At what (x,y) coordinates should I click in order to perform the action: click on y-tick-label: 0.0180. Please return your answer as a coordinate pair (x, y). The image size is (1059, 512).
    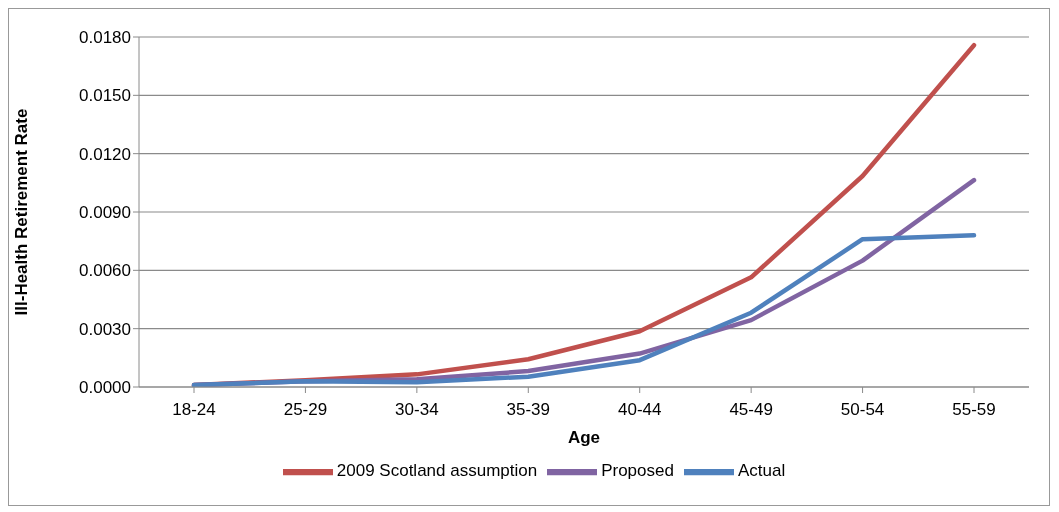
    Looking at the image, I should click on (105, 38).